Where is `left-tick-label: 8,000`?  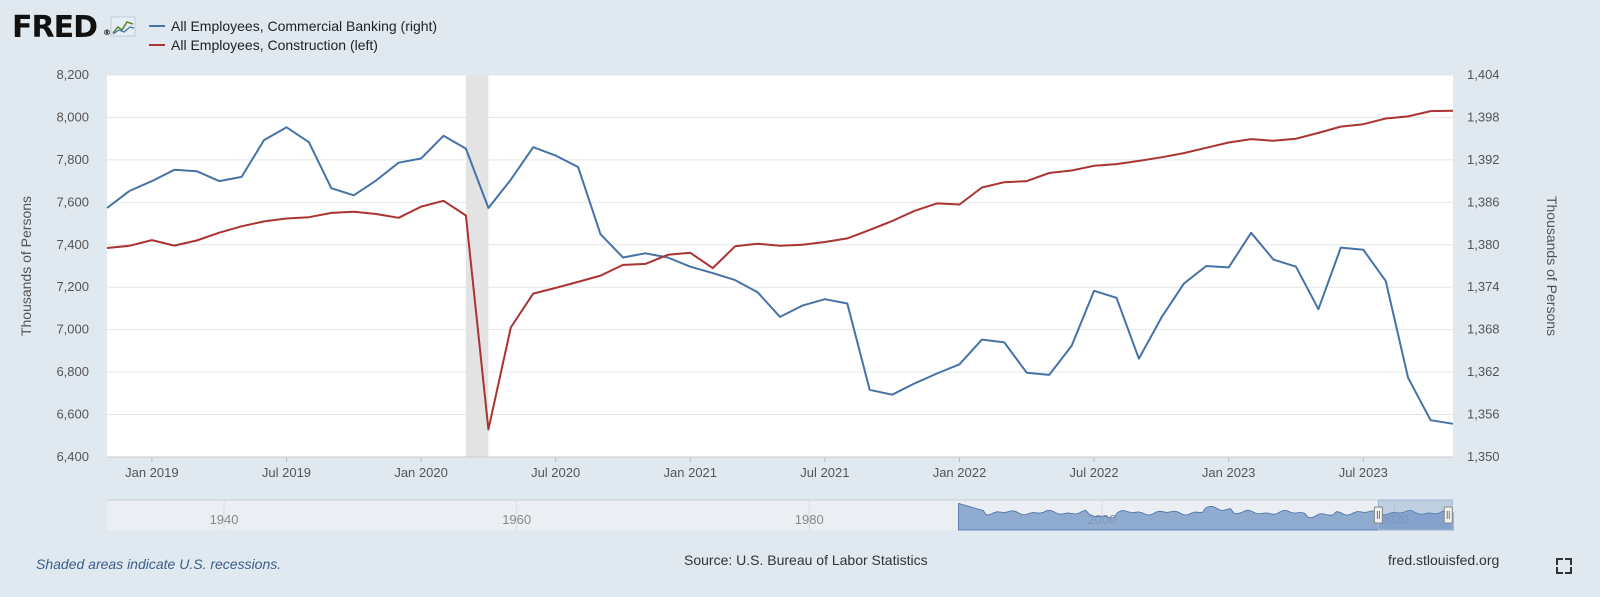 left-tick-label: 8,000 is located at coordinates (72, 116).